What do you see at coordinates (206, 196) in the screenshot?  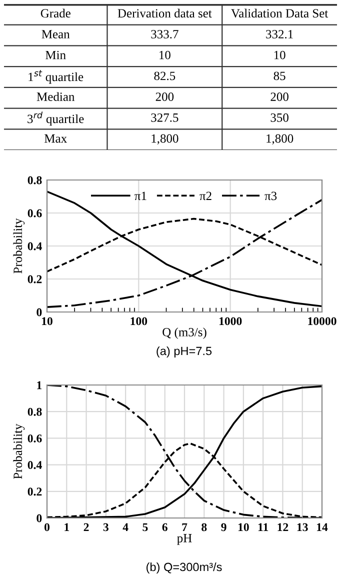 I see `legend-label: π2` at bounding box center [206, 196].